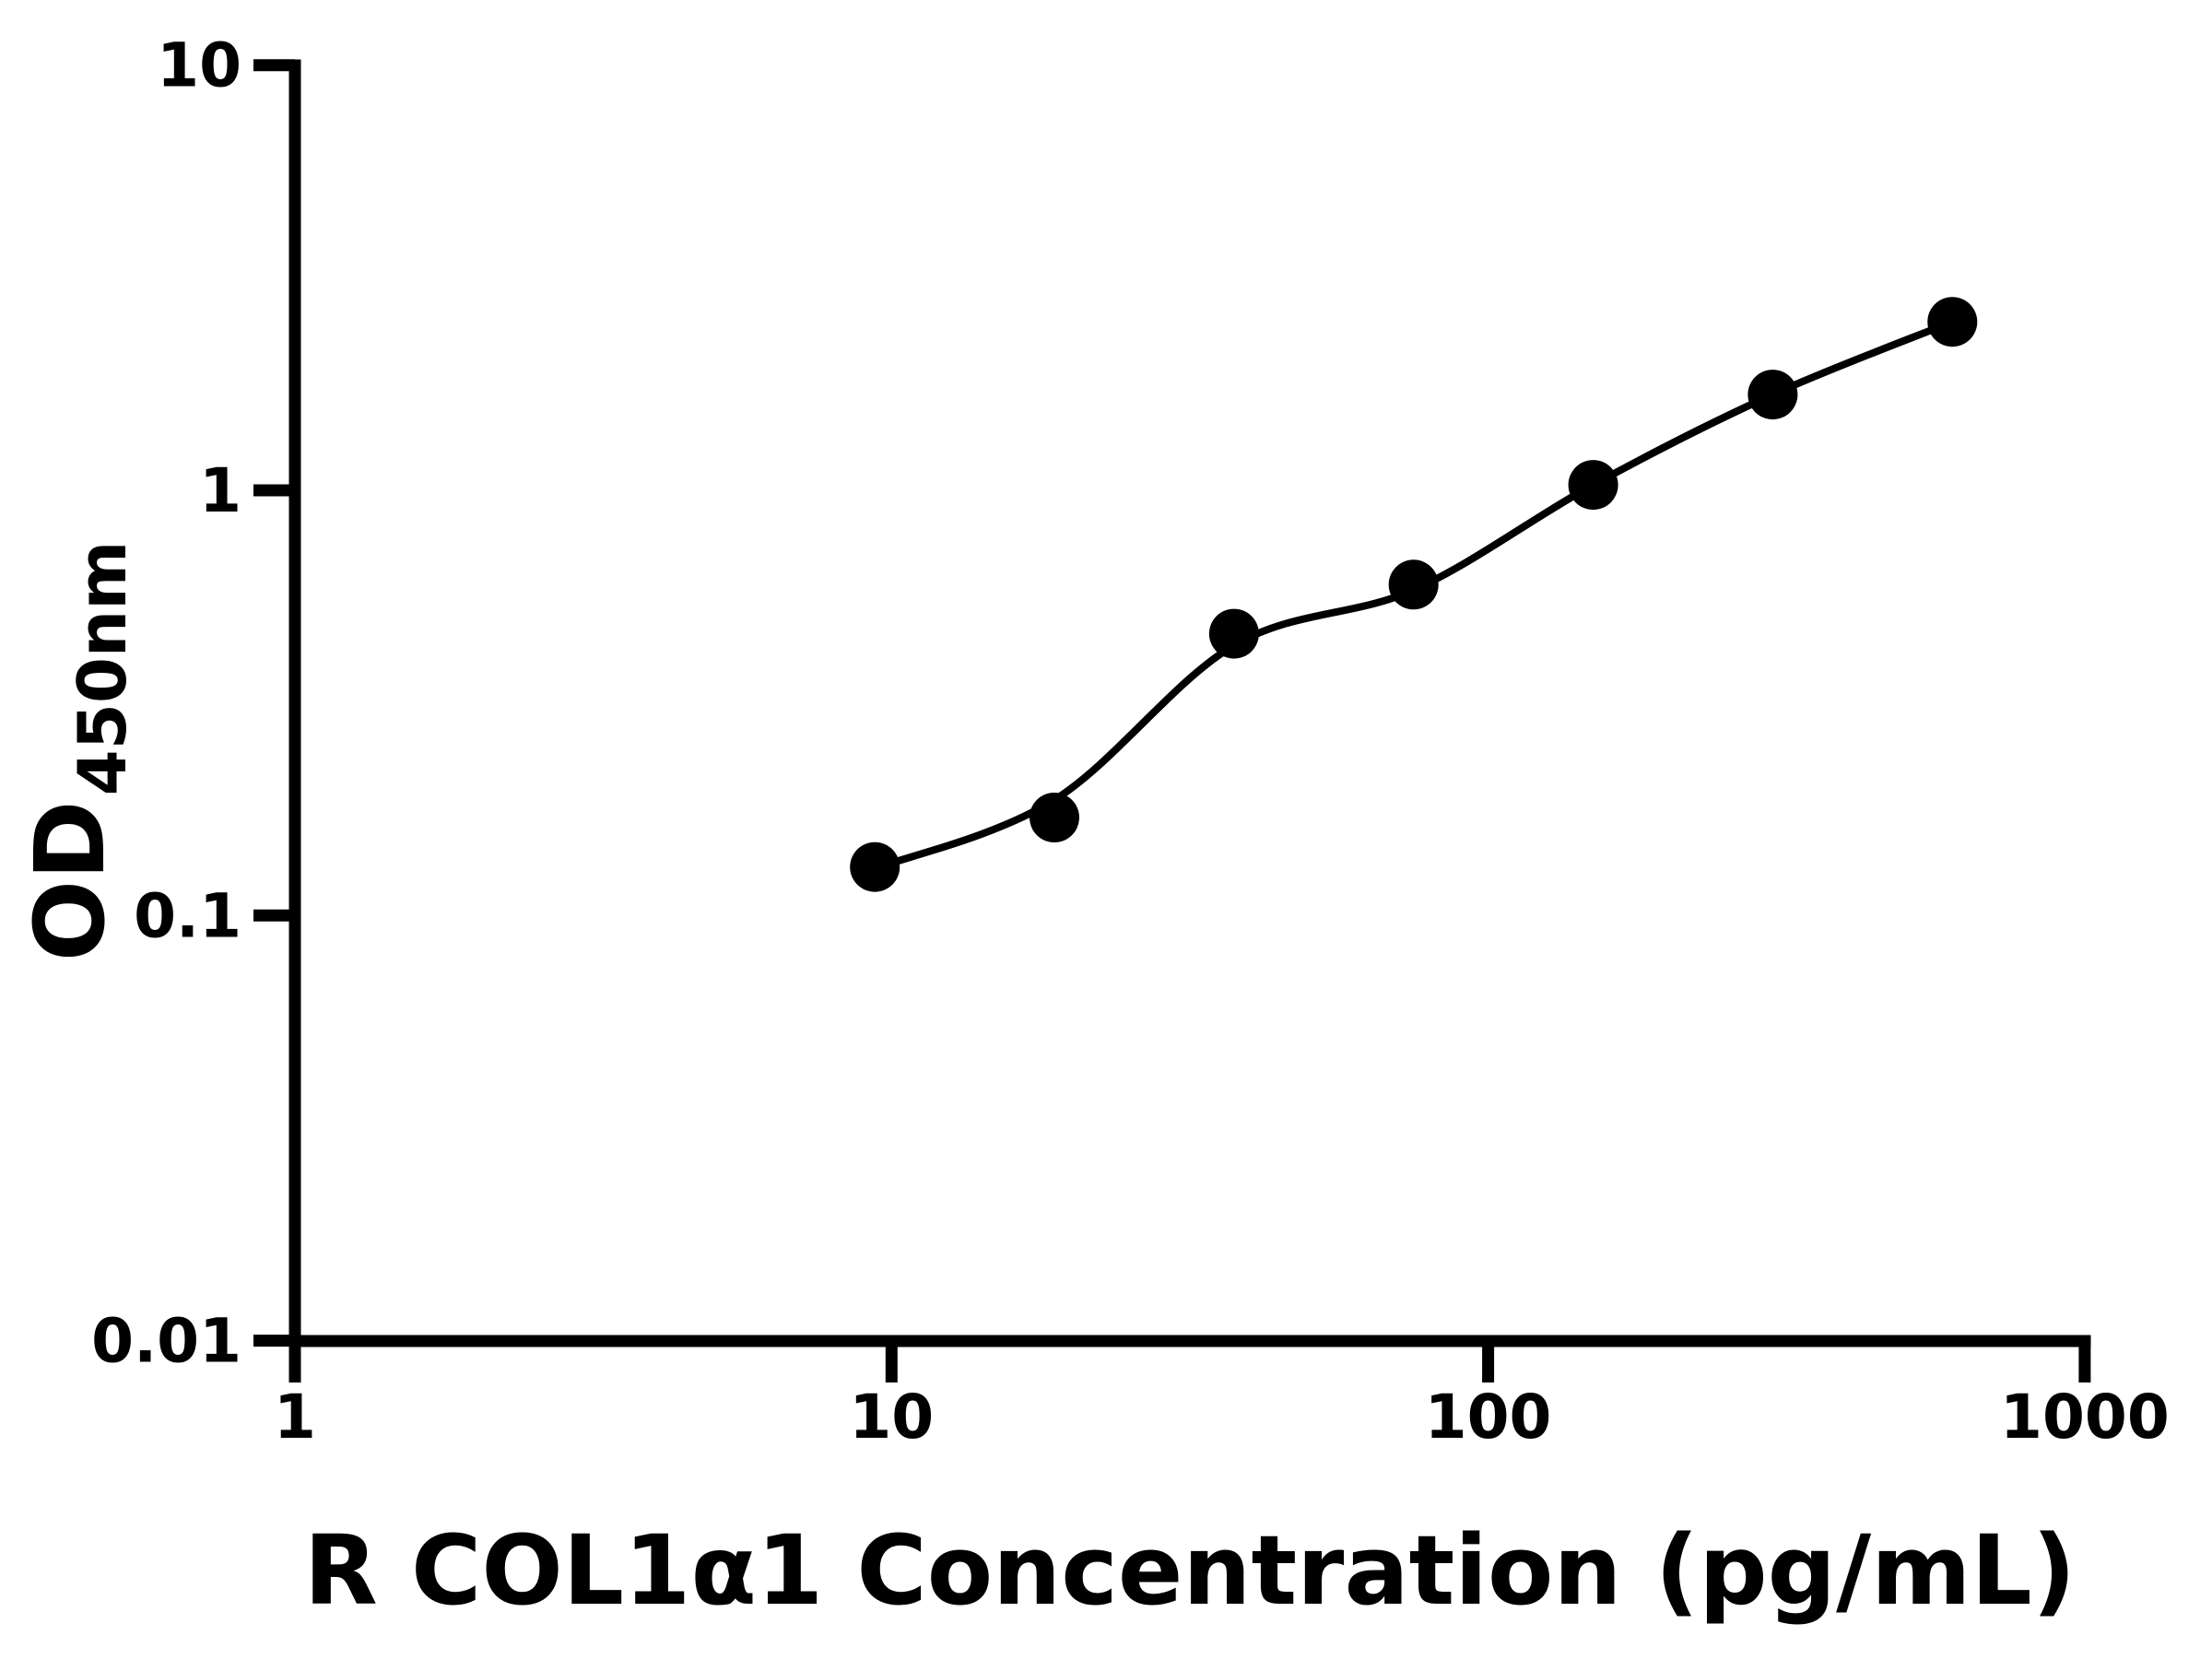 The width and height of the screenshot is (2212, 1659). Describe the element at coordinates (1488, 1417) in the screenshot. I see `x-tick-label: 100` at that location.